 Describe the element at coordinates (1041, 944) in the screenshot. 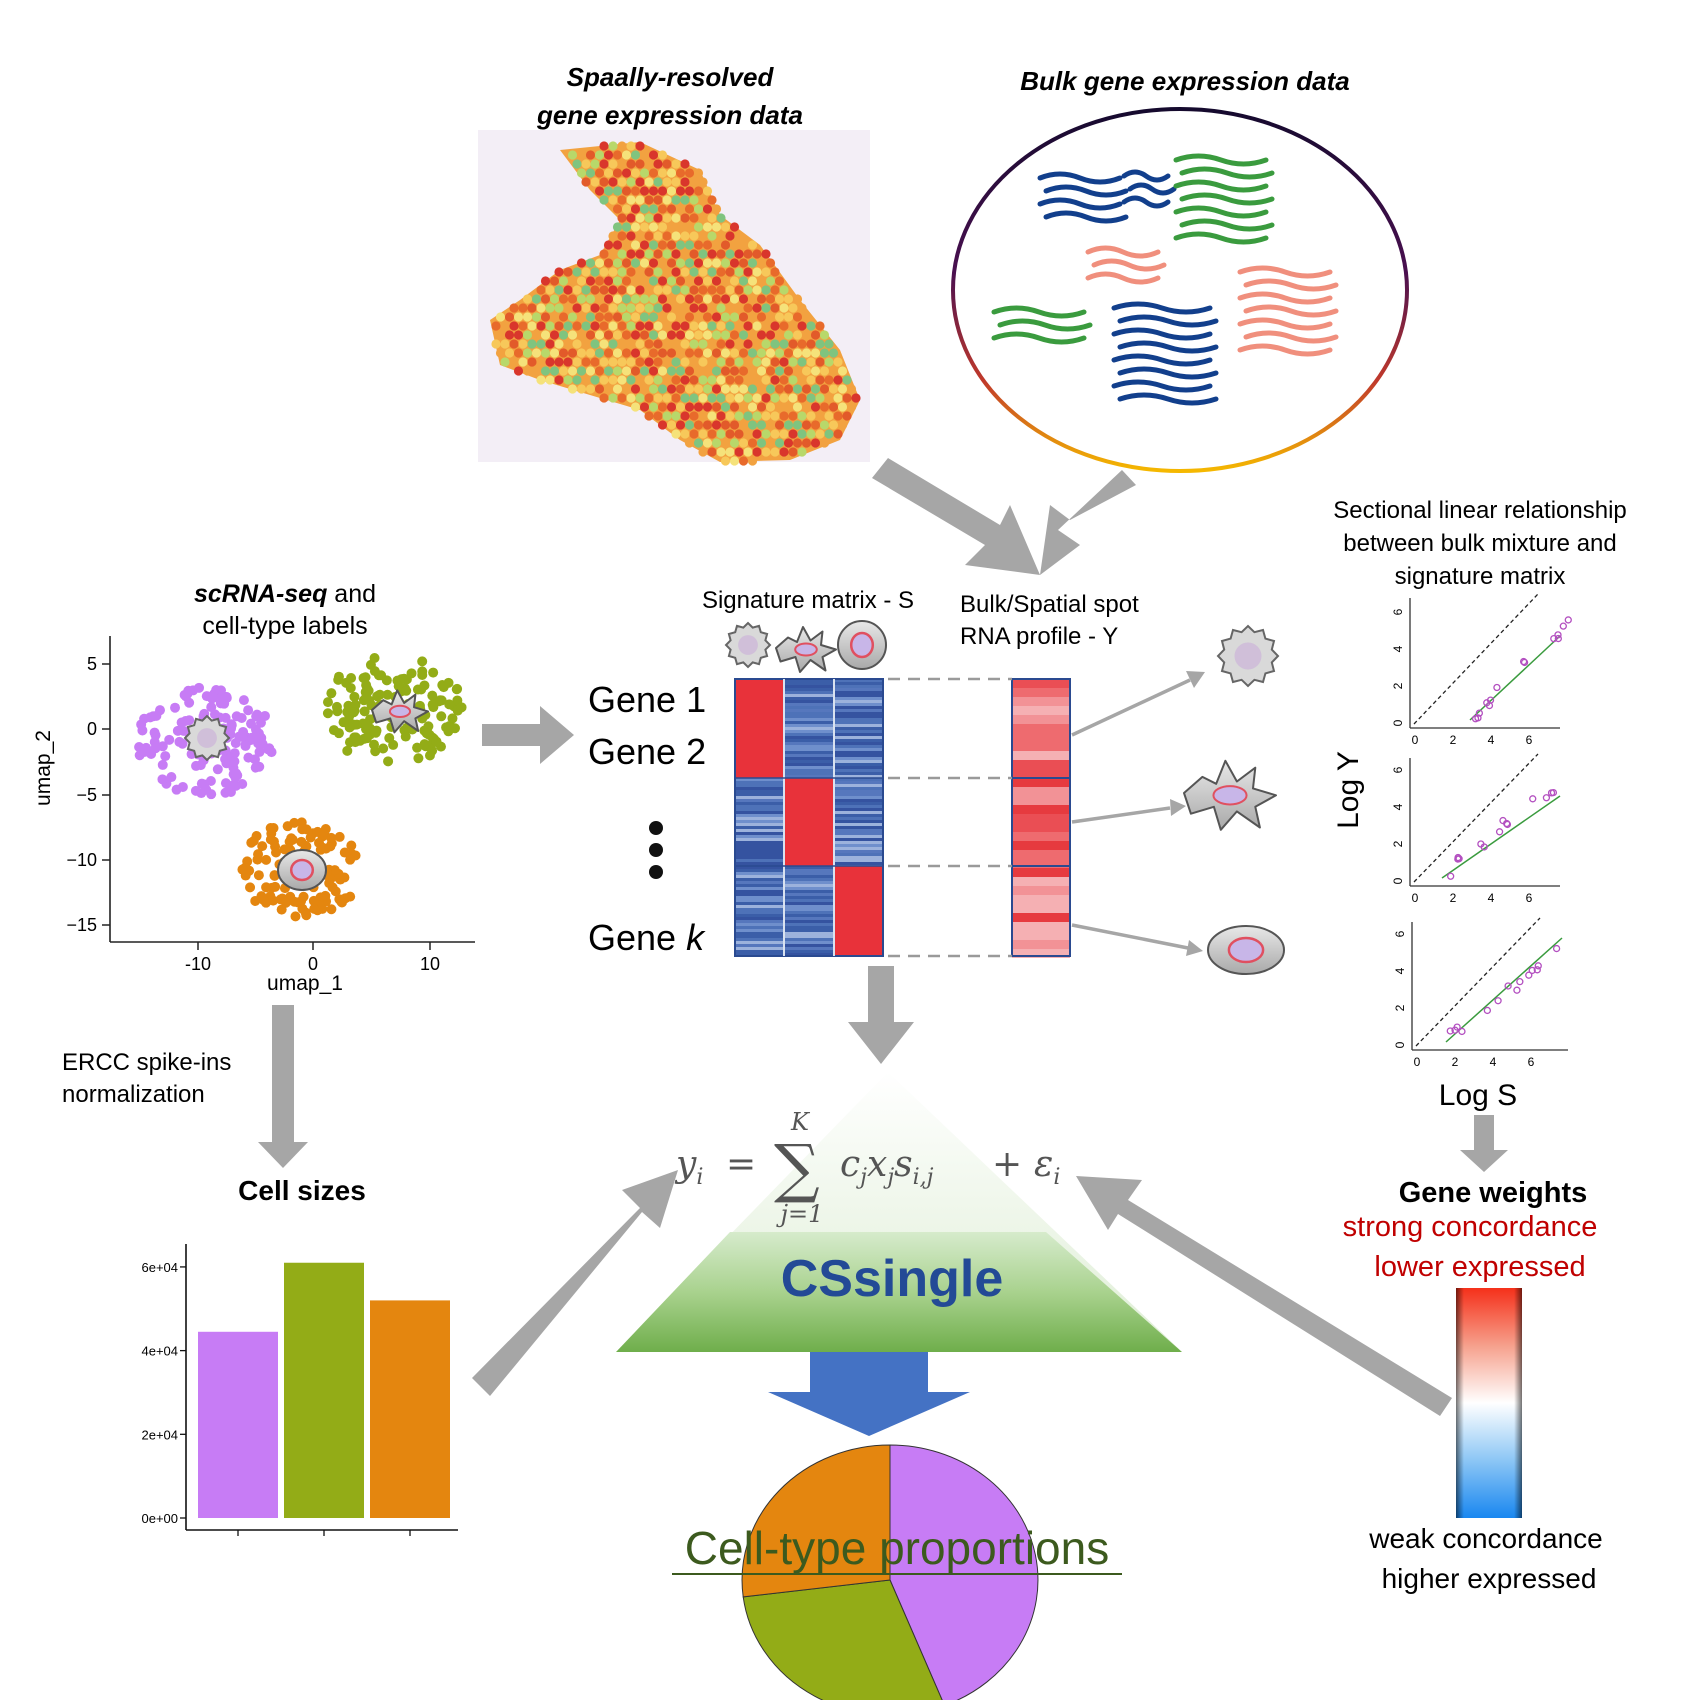

I see `profile-cell` at that location.